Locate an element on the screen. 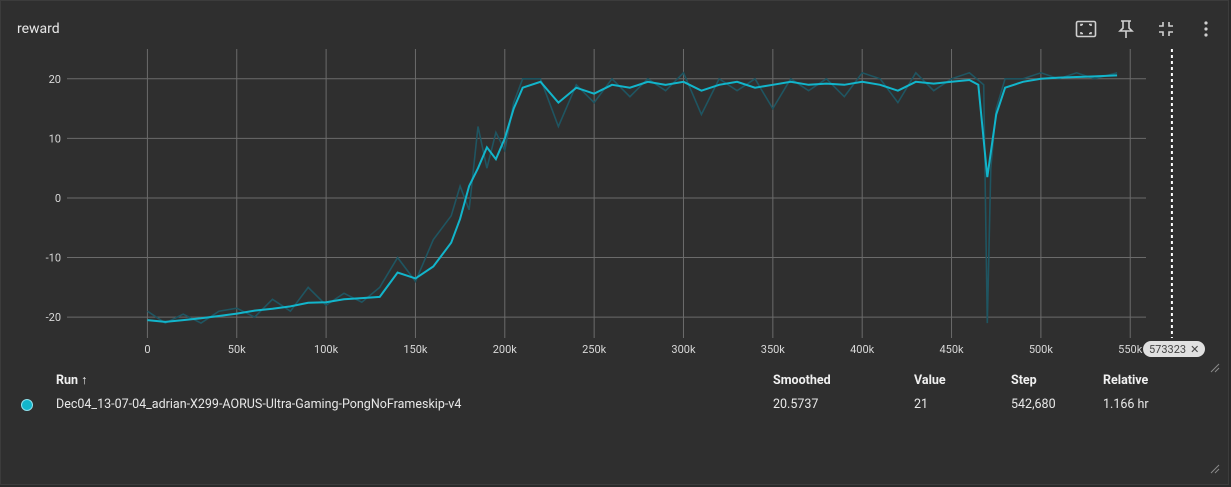 The width and height of the screenshot is (1231, 487). run-color-swatch is located at coordinates (27, 405).